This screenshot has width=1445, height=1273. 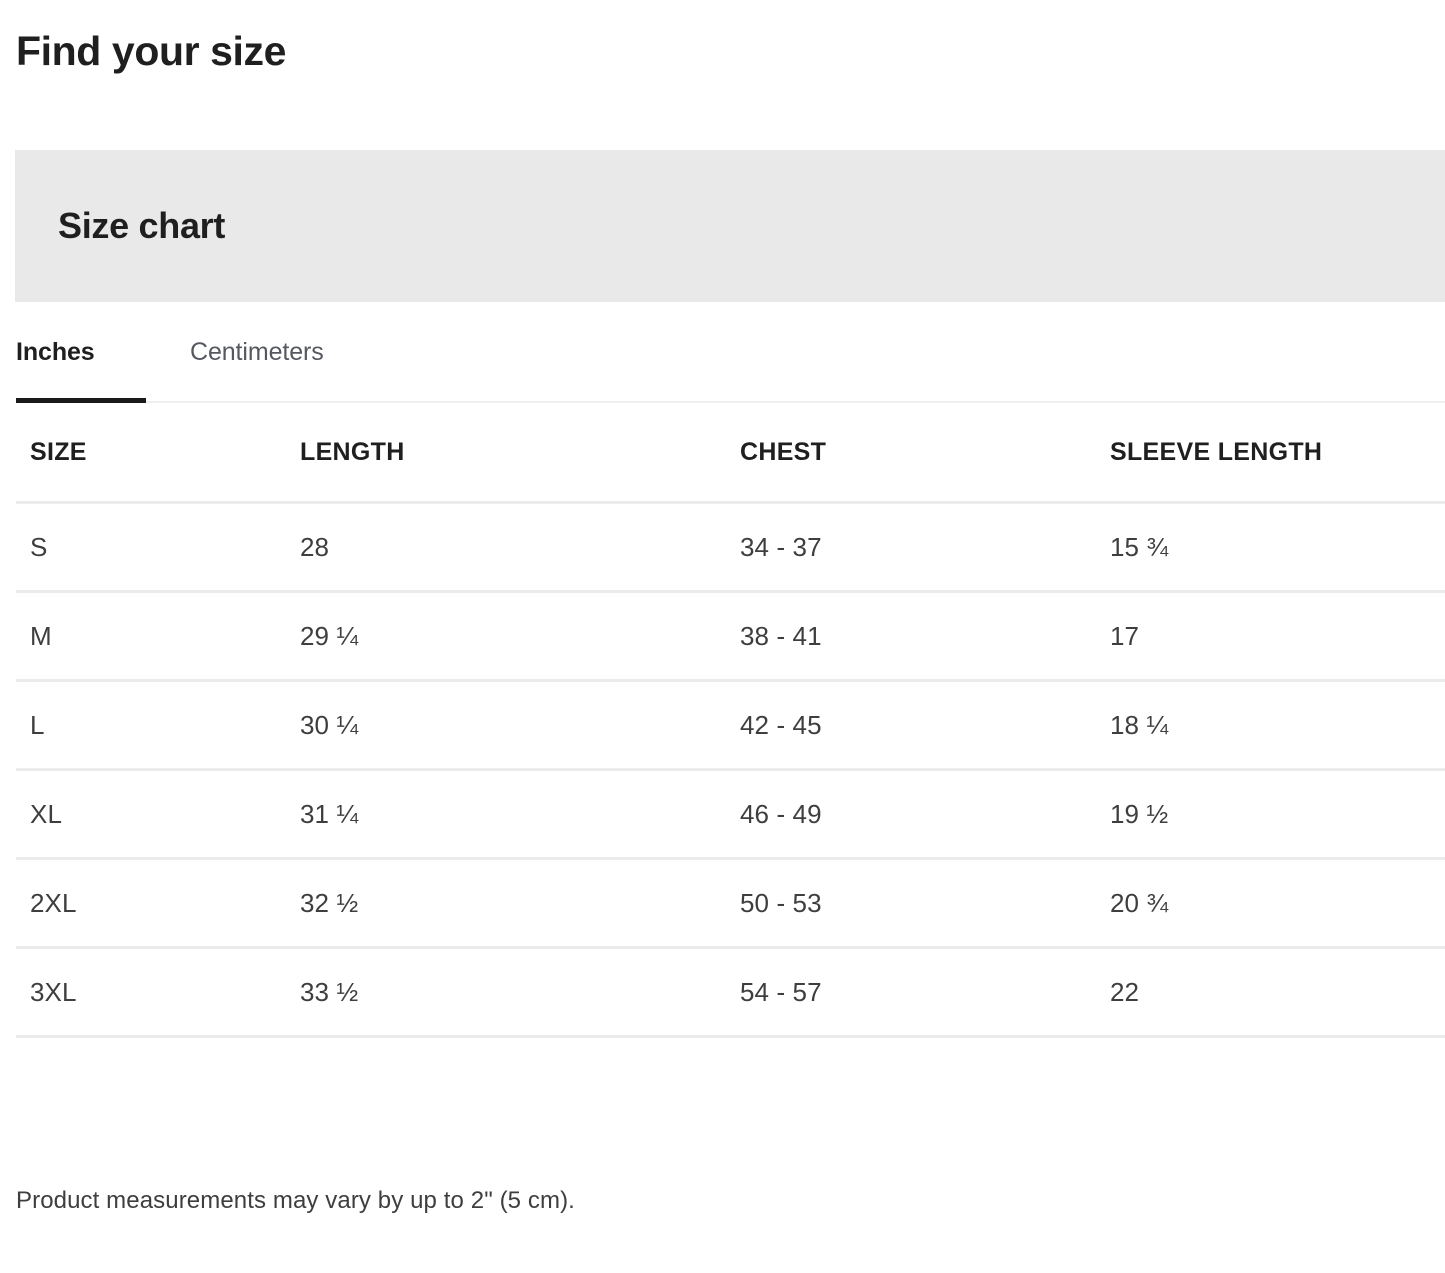 I want to click on cell-length: 33 ½, so click(x=507, y=992).